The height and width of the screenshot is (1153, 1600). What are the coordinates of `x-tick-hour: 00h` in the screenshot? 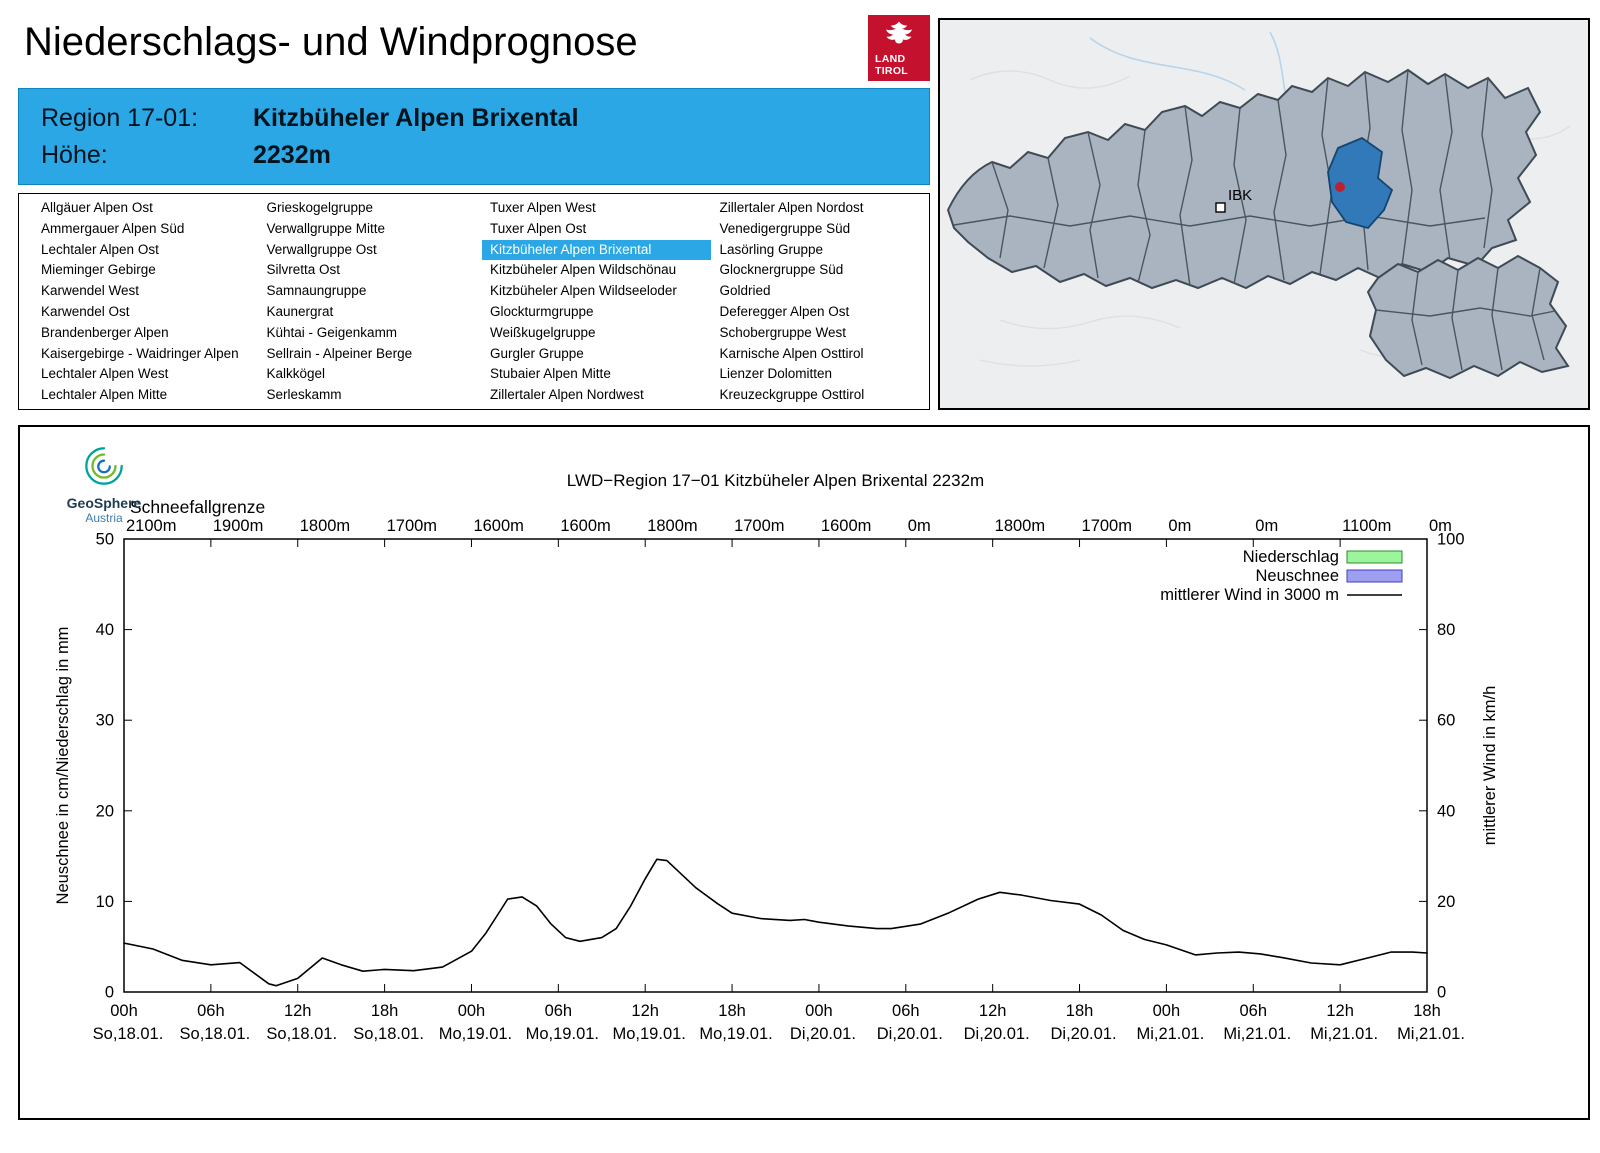 It's located at (472, 1011).